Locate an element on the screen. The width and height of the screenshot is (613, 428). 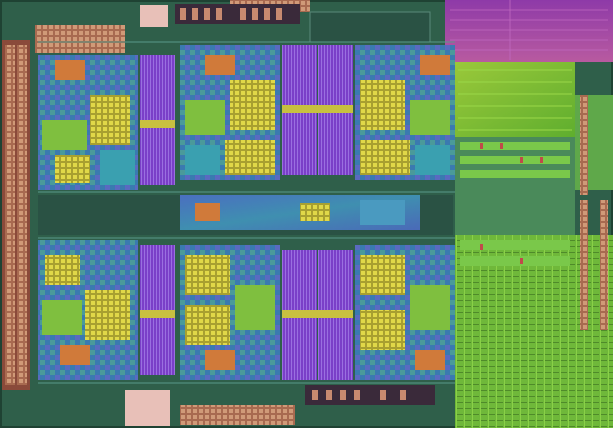
l2-cache-top-left-band is located at coordinates (157, 124).